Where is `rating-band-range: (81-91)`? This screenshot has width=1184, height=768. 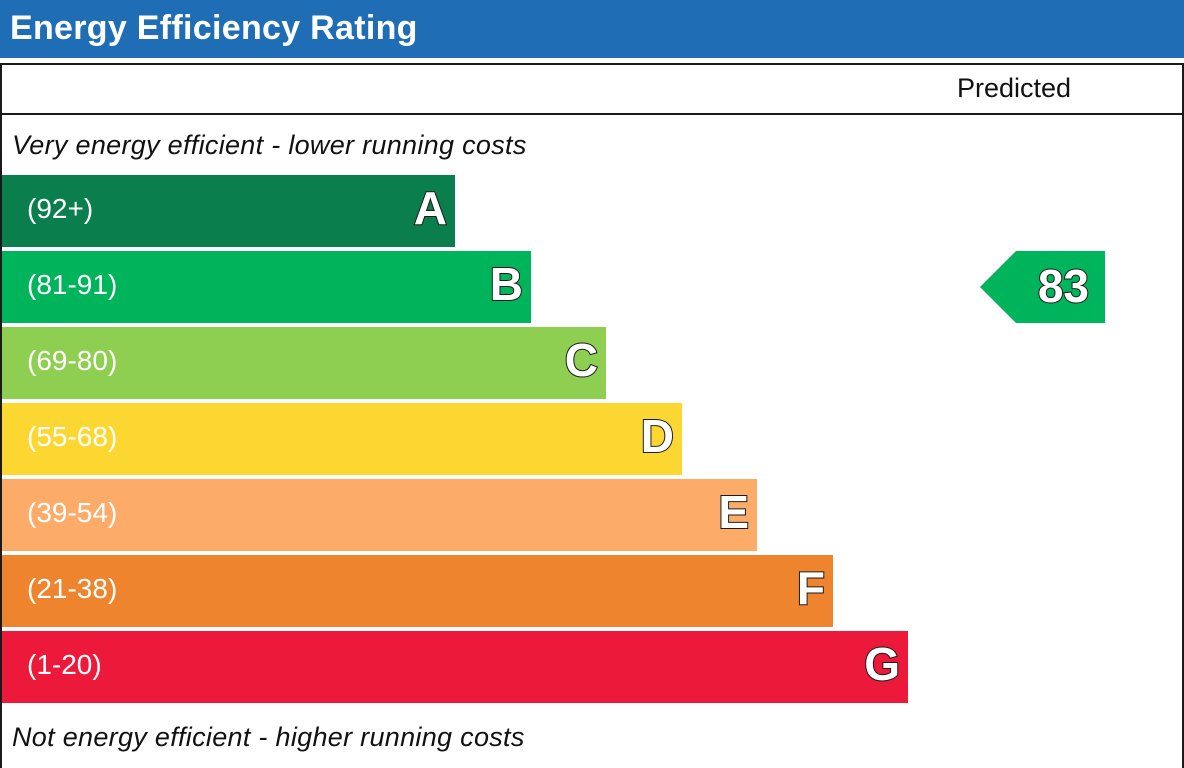 rating-band-range: (81-91) is located at coordinates (72, 284).